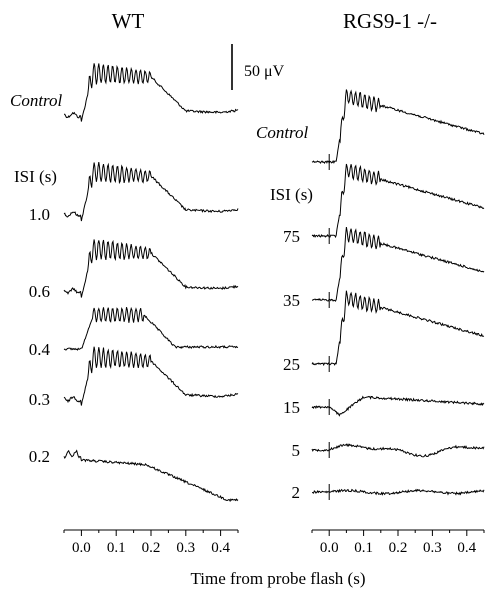 This screenshot has height=596, width=500. I want to click on series-label-0-1: 1.0, so click(39, 214).